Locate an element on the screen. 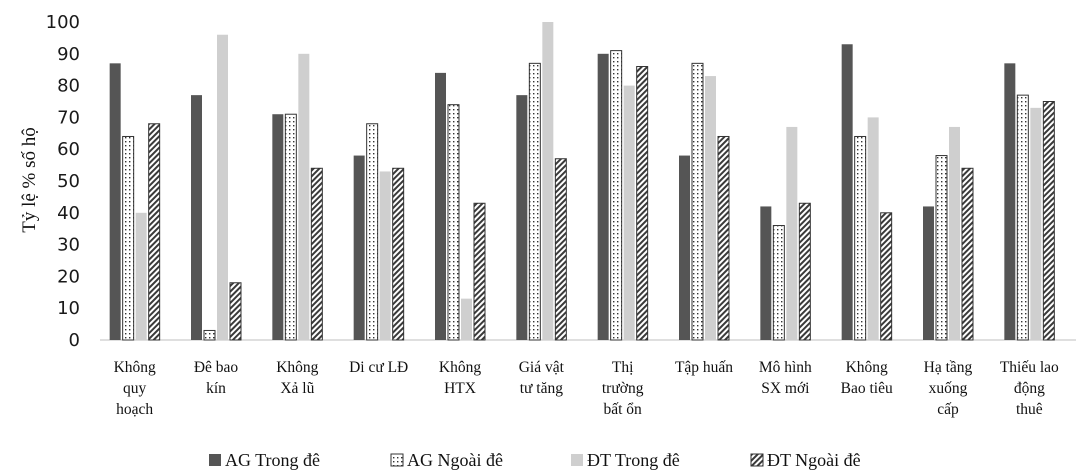  y-tick-label: 40 is located at coordinates (68, 213).